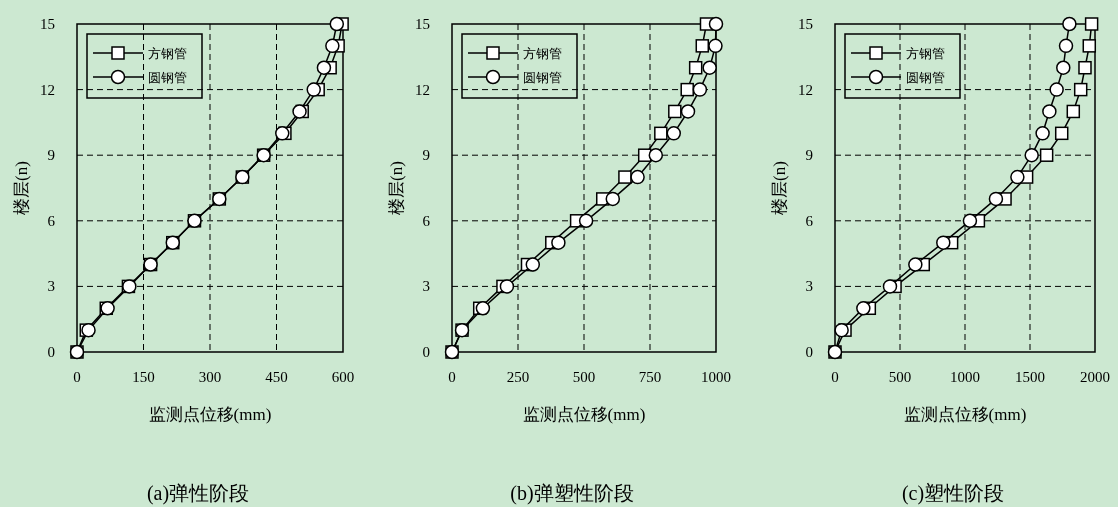 The height and width of the screenshot is (507, 1118). Describe the element at coordinates (343, 377) in the screenshot. I see `x-tick-label: 600` at that location.